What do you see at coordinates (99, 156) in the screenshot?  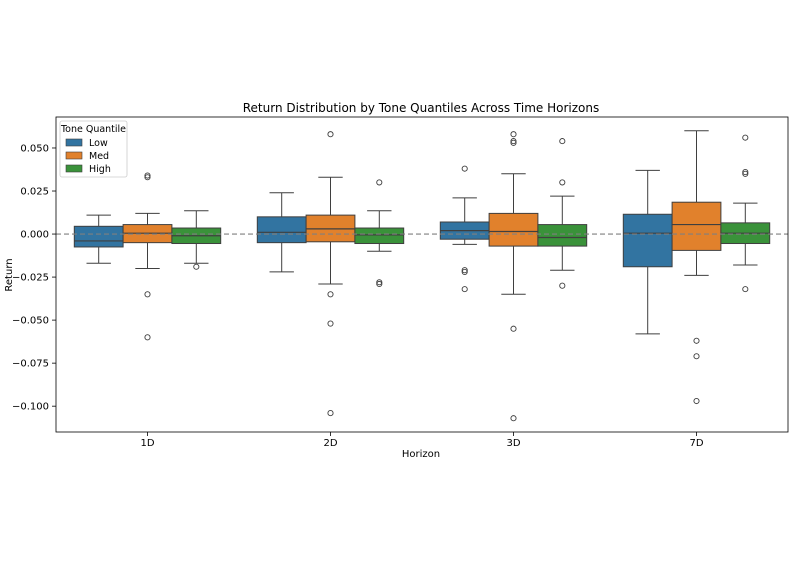 I see `legend-label-med: Med` at bounding box center [99, 156].